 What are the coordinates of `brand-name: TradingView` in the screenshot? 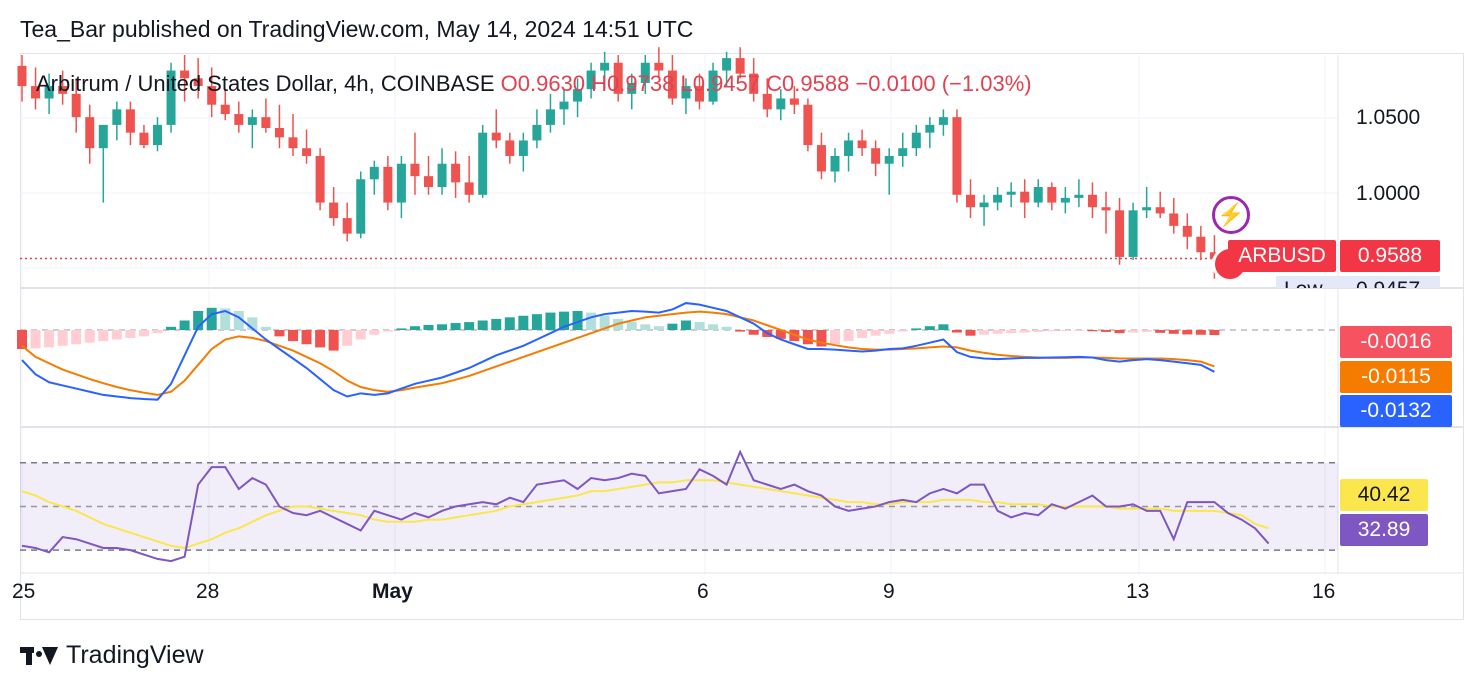 It's located at (135, 655).